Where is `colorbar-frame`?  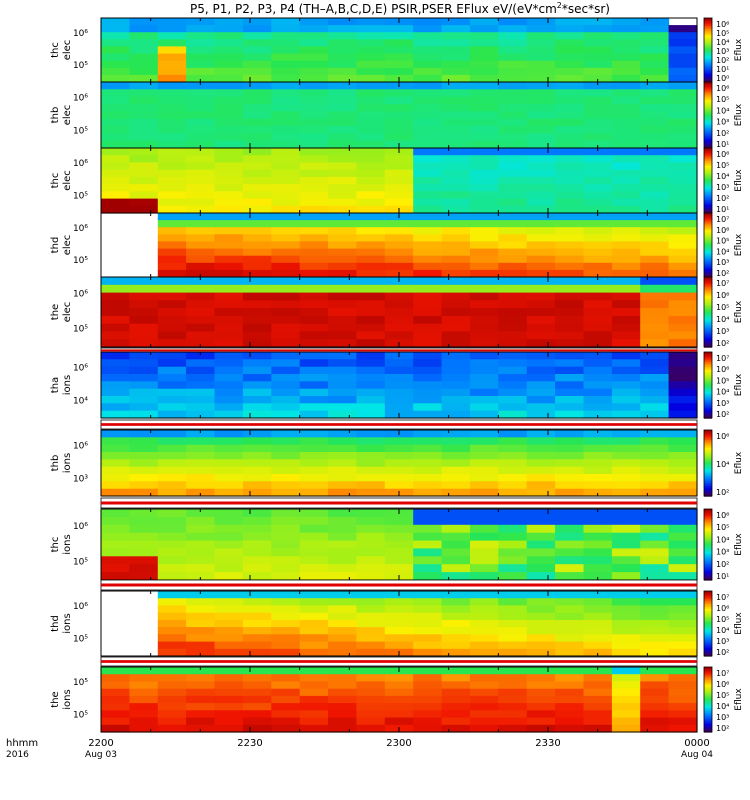 colorbar-frame is located at coordinates (708, 312).